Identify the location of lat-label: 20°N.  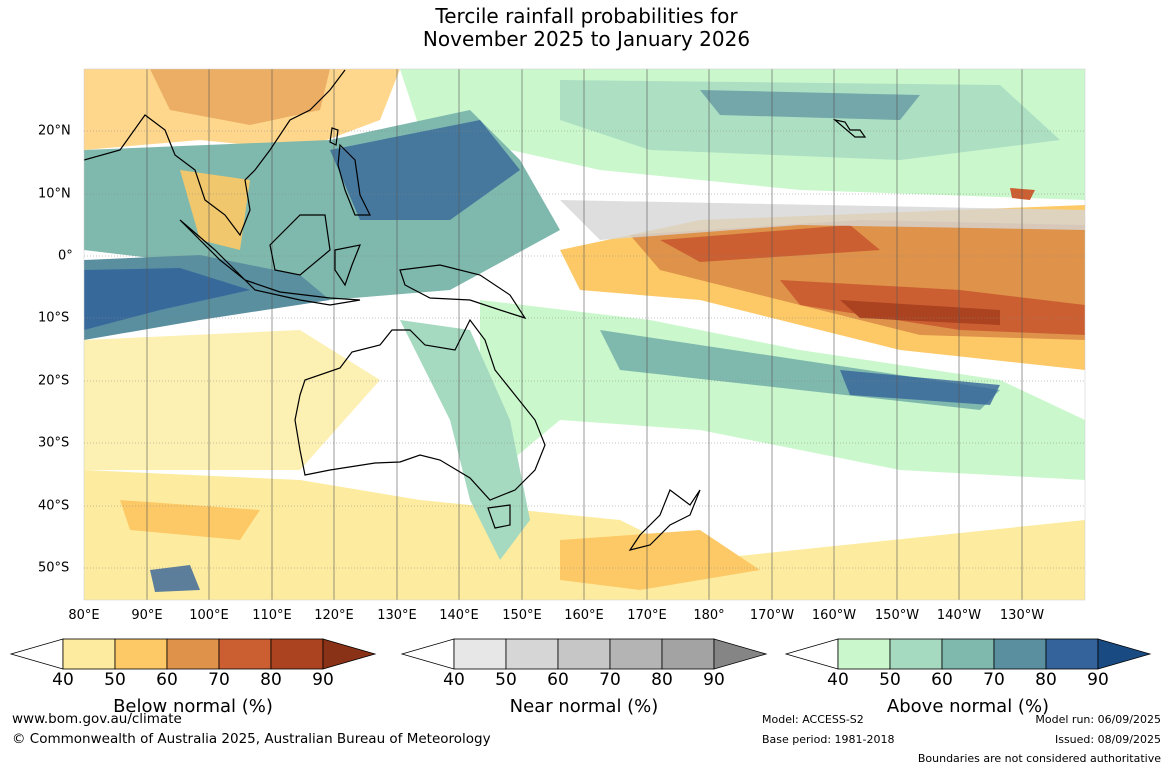
(54, 131).